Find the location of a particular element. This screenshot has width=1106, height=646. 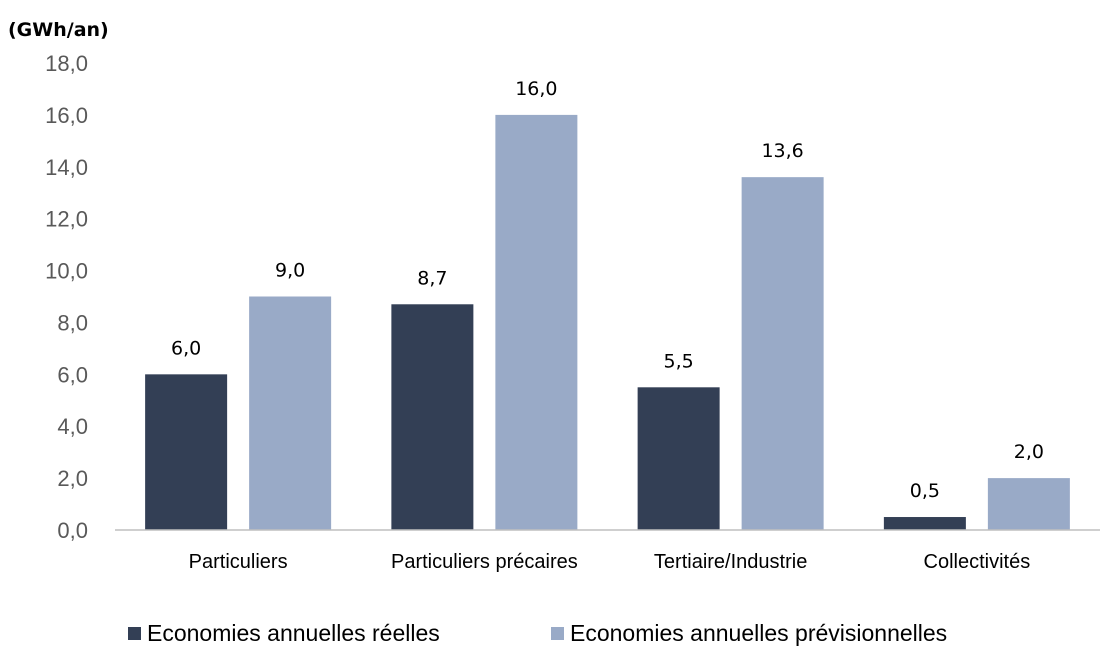

data-label: 9,0 is located at coordinates (290, 271).